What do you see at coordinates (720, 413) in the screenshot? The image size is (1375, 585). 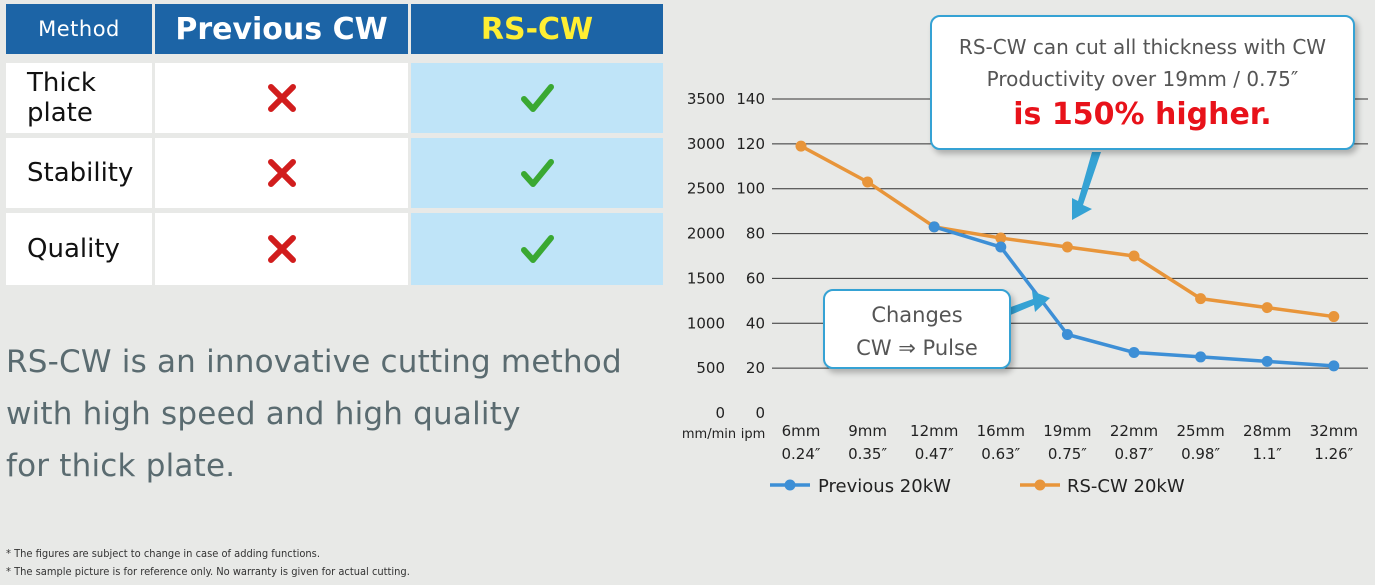 I see `y-tick-label-mm-min: 0` at bounding box center [720, 413].